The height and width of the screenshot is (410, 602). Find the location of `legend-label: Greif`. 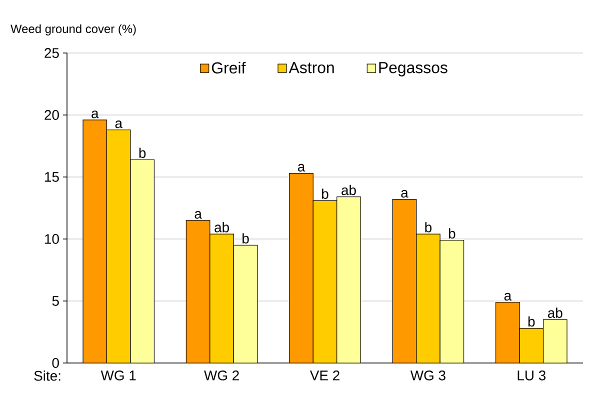

legend-label: Greif is located at coordinates (229, 68).